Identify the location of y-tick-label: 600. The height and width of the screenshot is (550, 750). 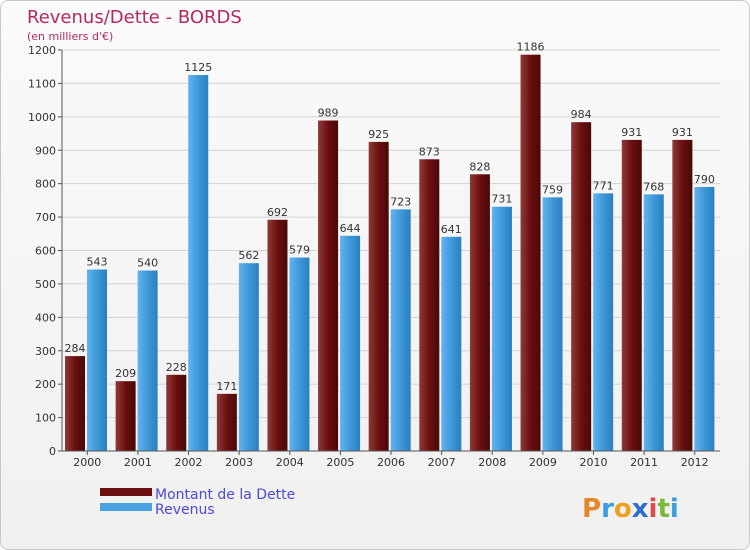
(45, 251).